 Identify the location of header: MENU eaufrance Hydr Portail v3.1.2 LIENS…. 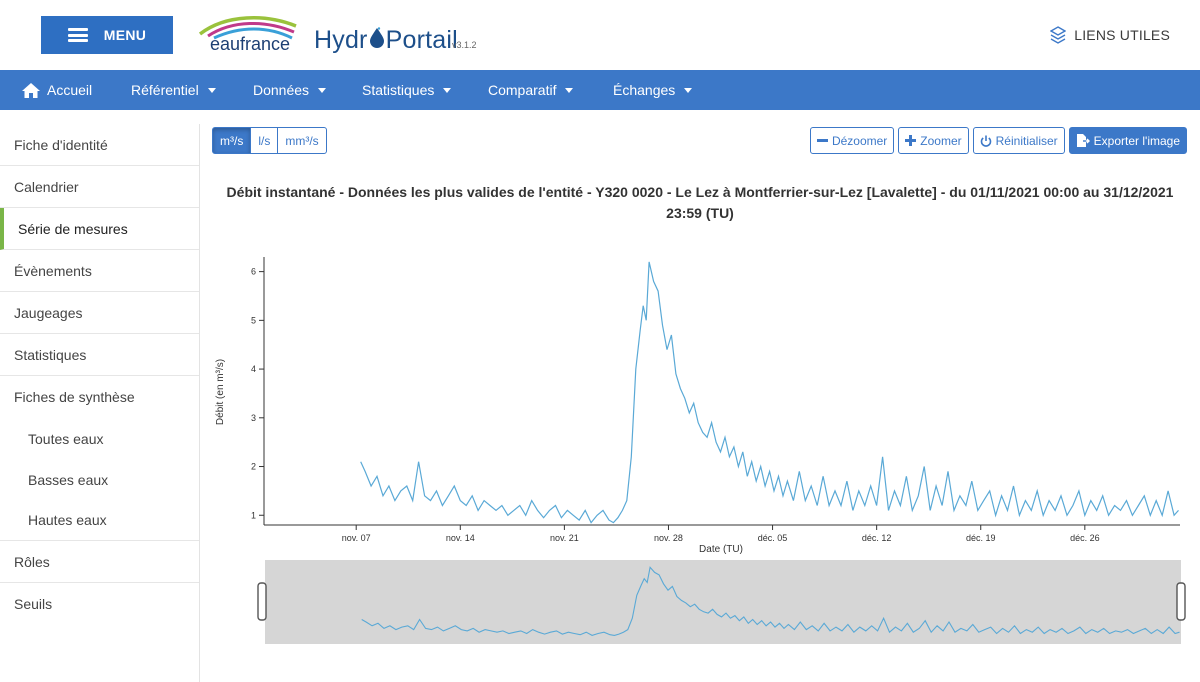
(600, 35).